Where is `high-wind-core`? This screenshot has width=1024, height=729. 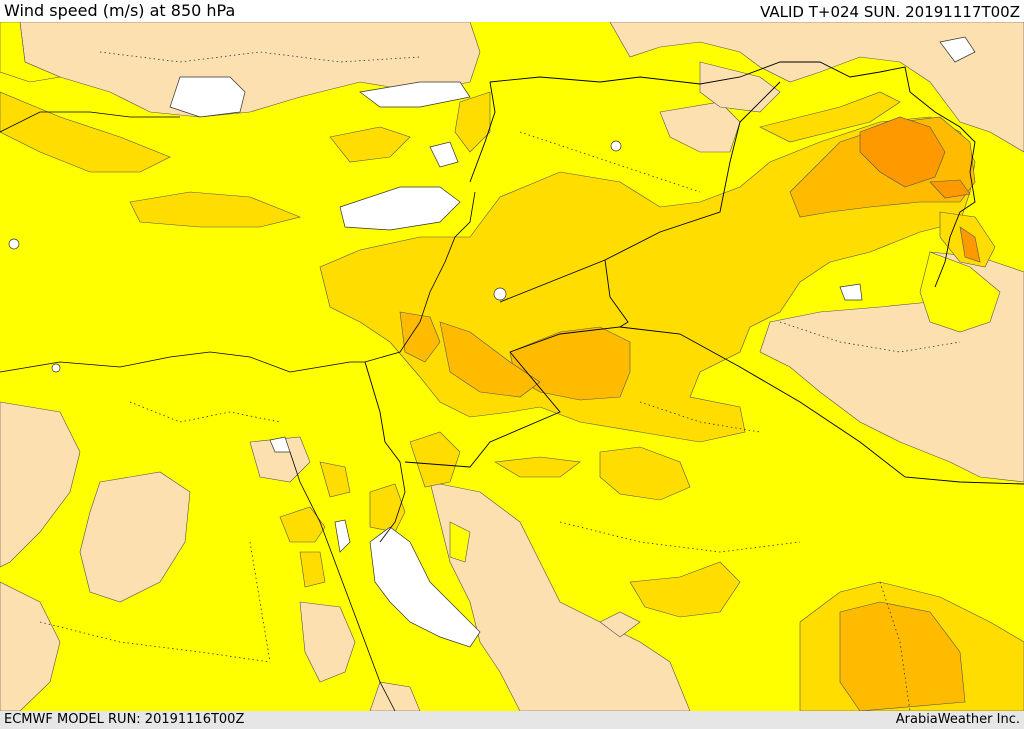 high-wind-core is located at coordinates (920, 189).